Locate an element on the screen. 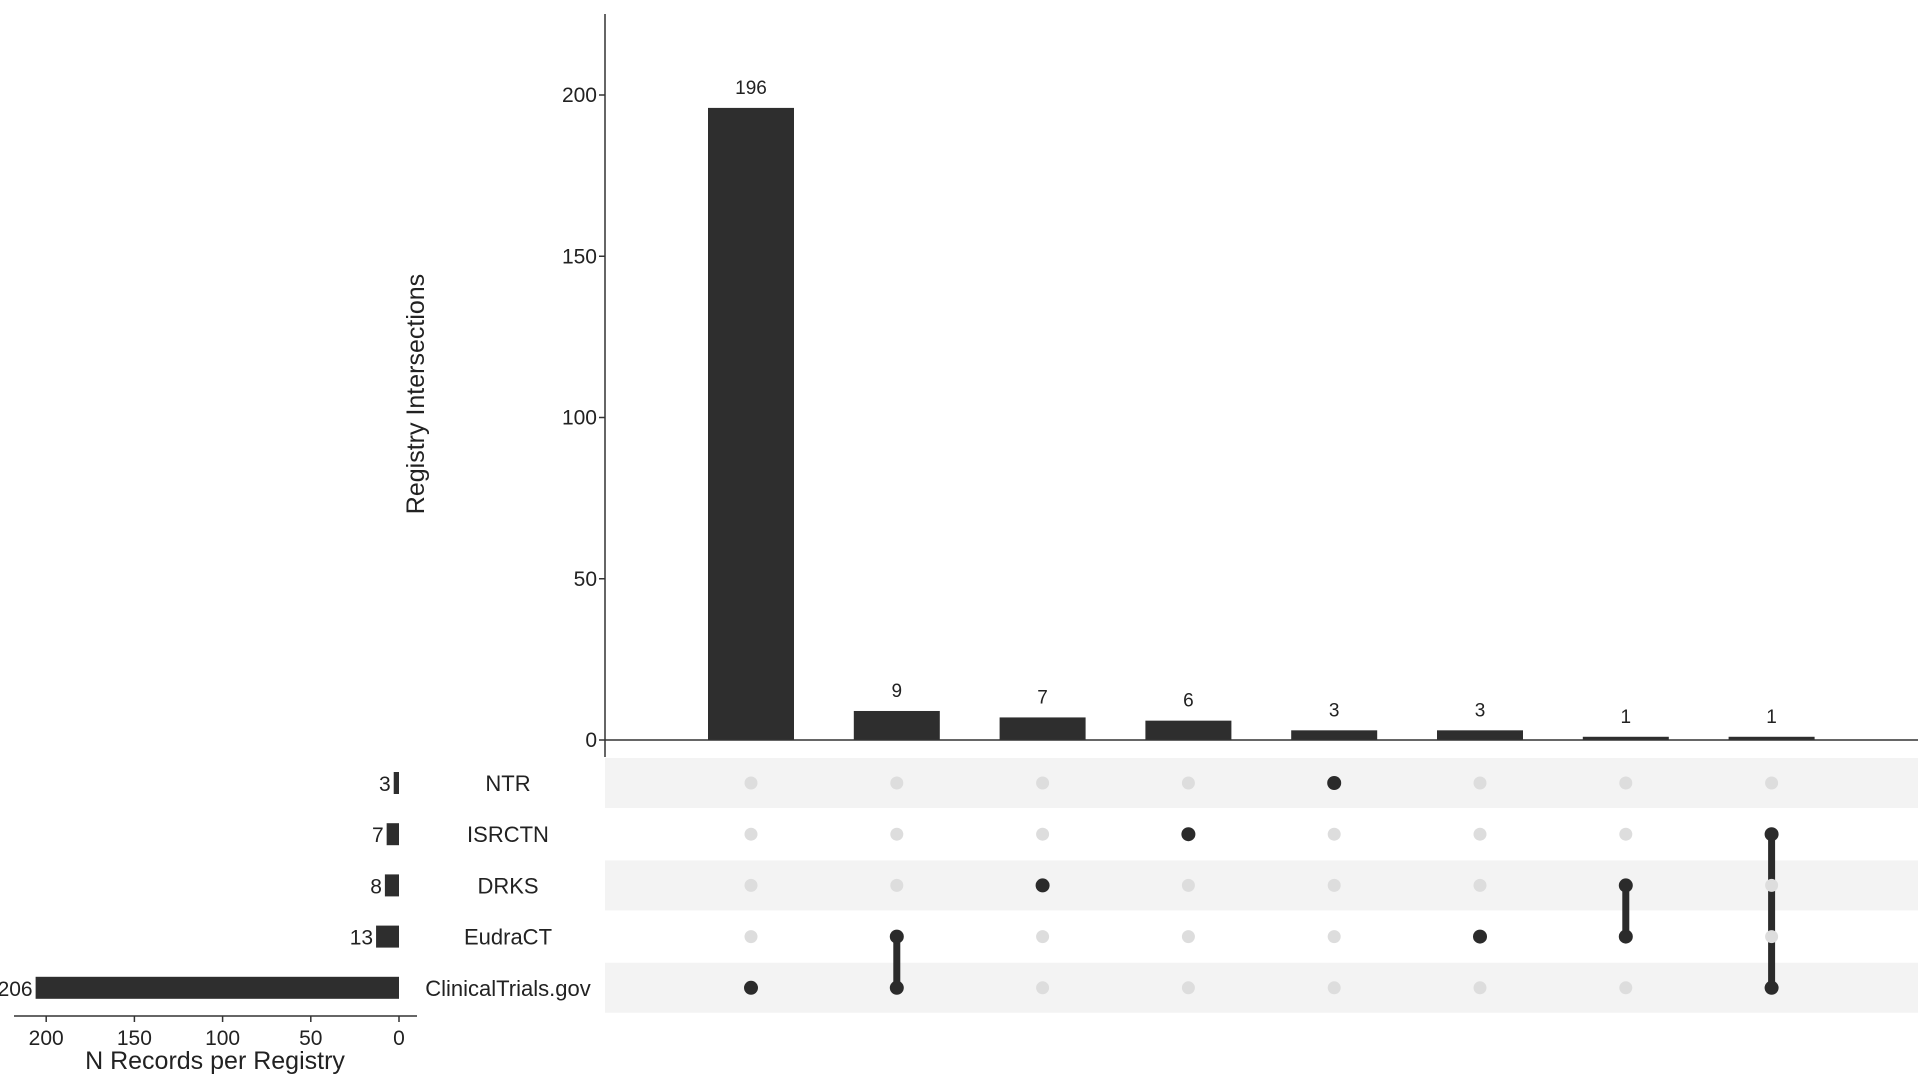 The width and height of the screenshot is (1920, 1080). y-tick-label: 100 is located at coordinates (579, 418).